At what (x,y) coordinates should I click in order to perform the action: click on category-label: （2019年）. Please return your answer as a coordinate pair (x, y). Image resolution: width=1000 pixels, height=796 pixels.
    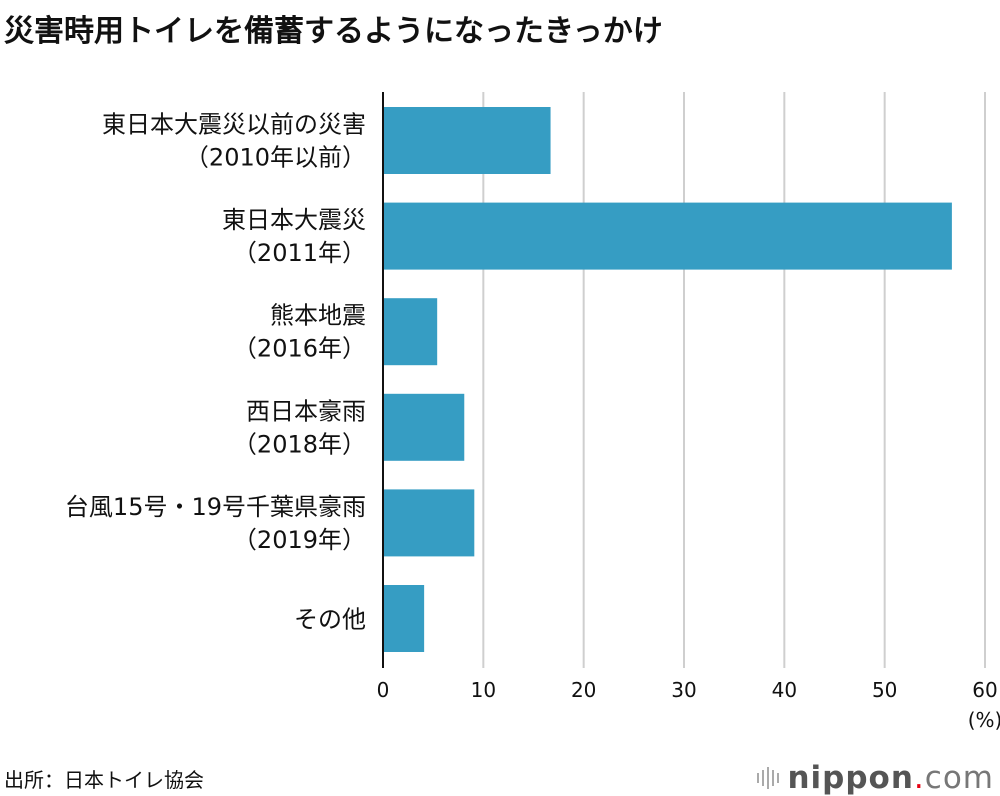
    Looking at the image, I should click on (299, 540).